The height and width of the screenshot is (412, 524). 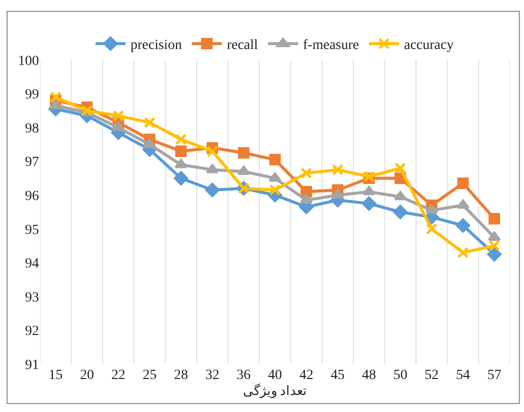 I want to click on x-tick-label: 32, so click(x=212, y=375).